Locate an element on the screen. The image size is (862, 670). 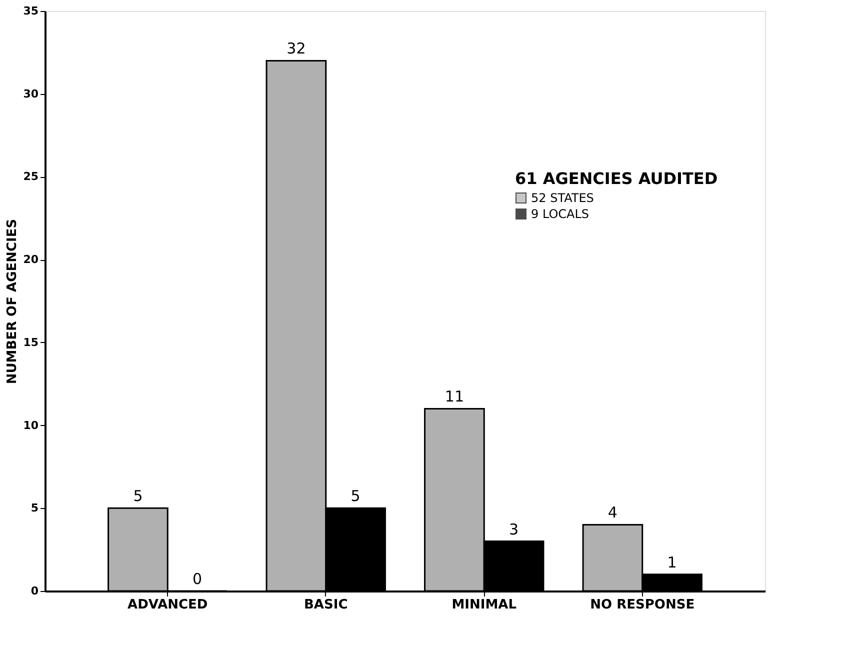
legend-title: 61 AGENCIES AUDITED is located at coordinates (616, 178).